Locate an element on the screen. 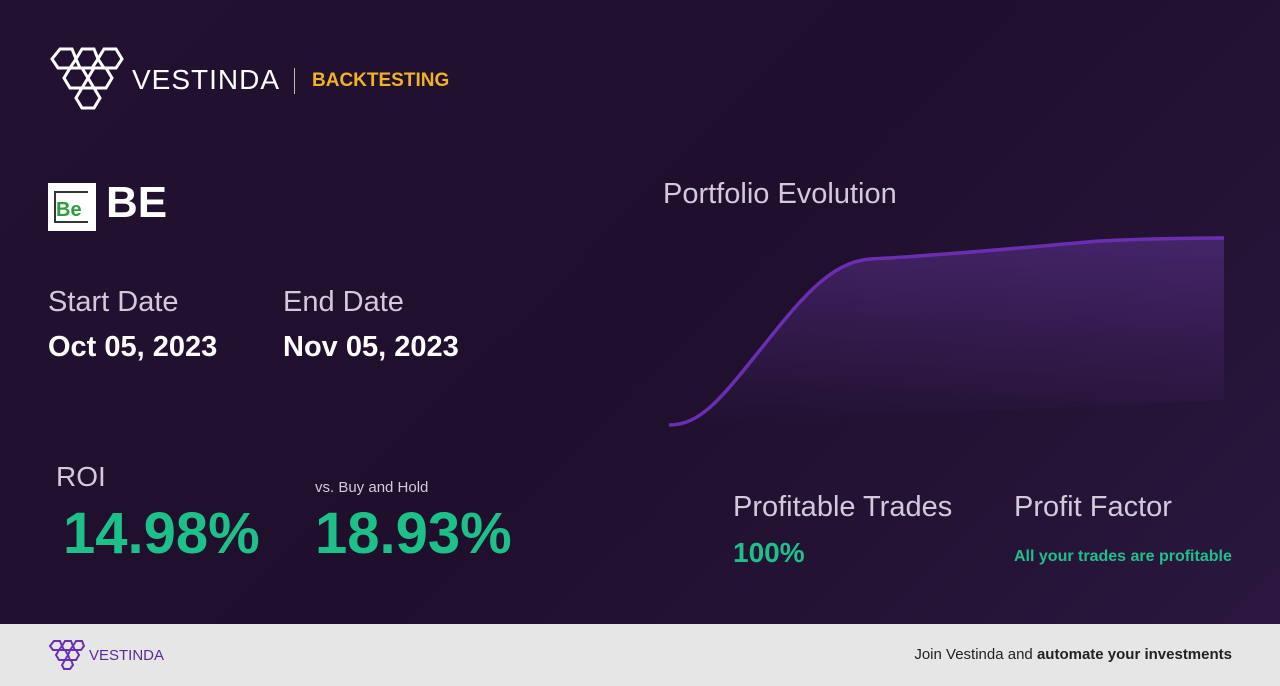 The width and height of the screenshot is (1280, 686). cta-prefix: Join Vestinda and is located at coordinates (973, 654).